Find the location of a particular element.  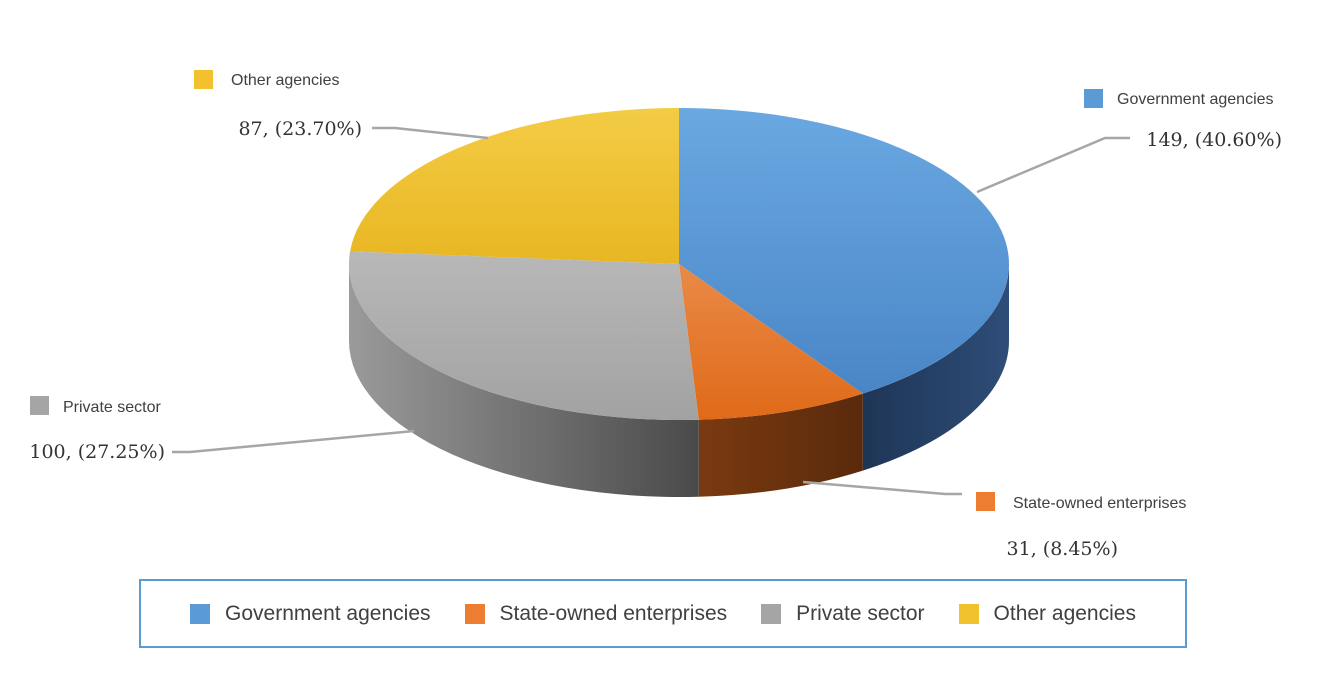

legend-swatch-other-agencies is located at coordinates (968, 613).